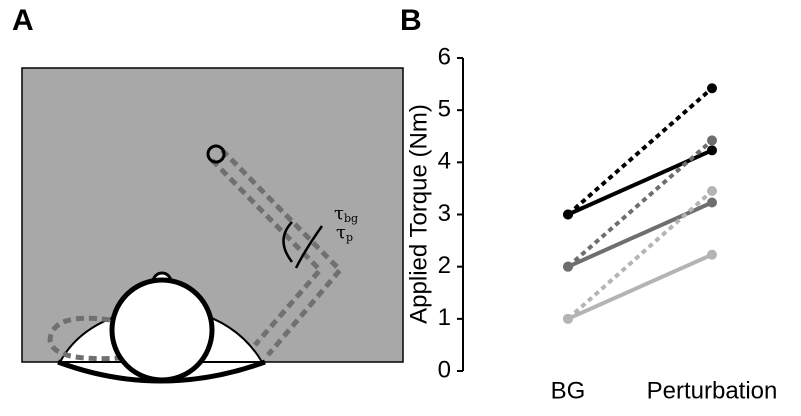 The image size is (801, 416). What do you see at coordinates (162, 330) in the screenshot?
I see `head` at bounding box center [162, 330].